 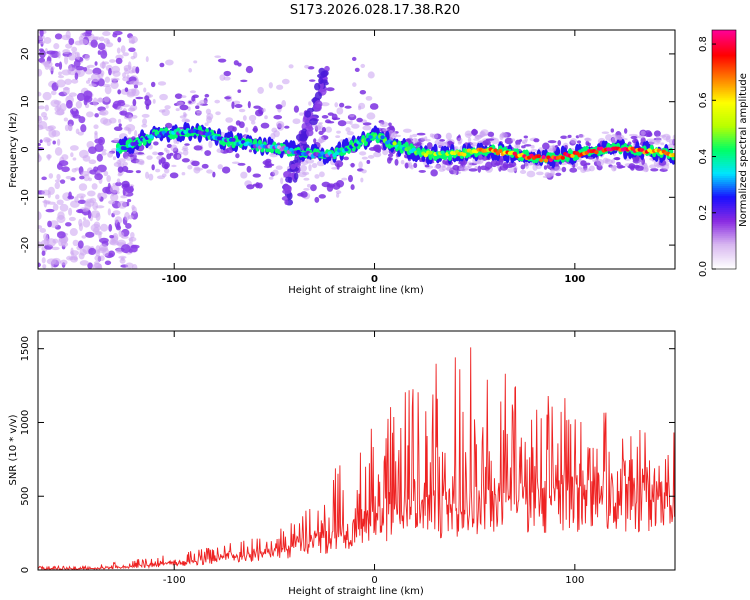 What do you see at coordinates (308, 114) in the screenshot?
I see `diagonal-blob` at bounding box center [308, 114].